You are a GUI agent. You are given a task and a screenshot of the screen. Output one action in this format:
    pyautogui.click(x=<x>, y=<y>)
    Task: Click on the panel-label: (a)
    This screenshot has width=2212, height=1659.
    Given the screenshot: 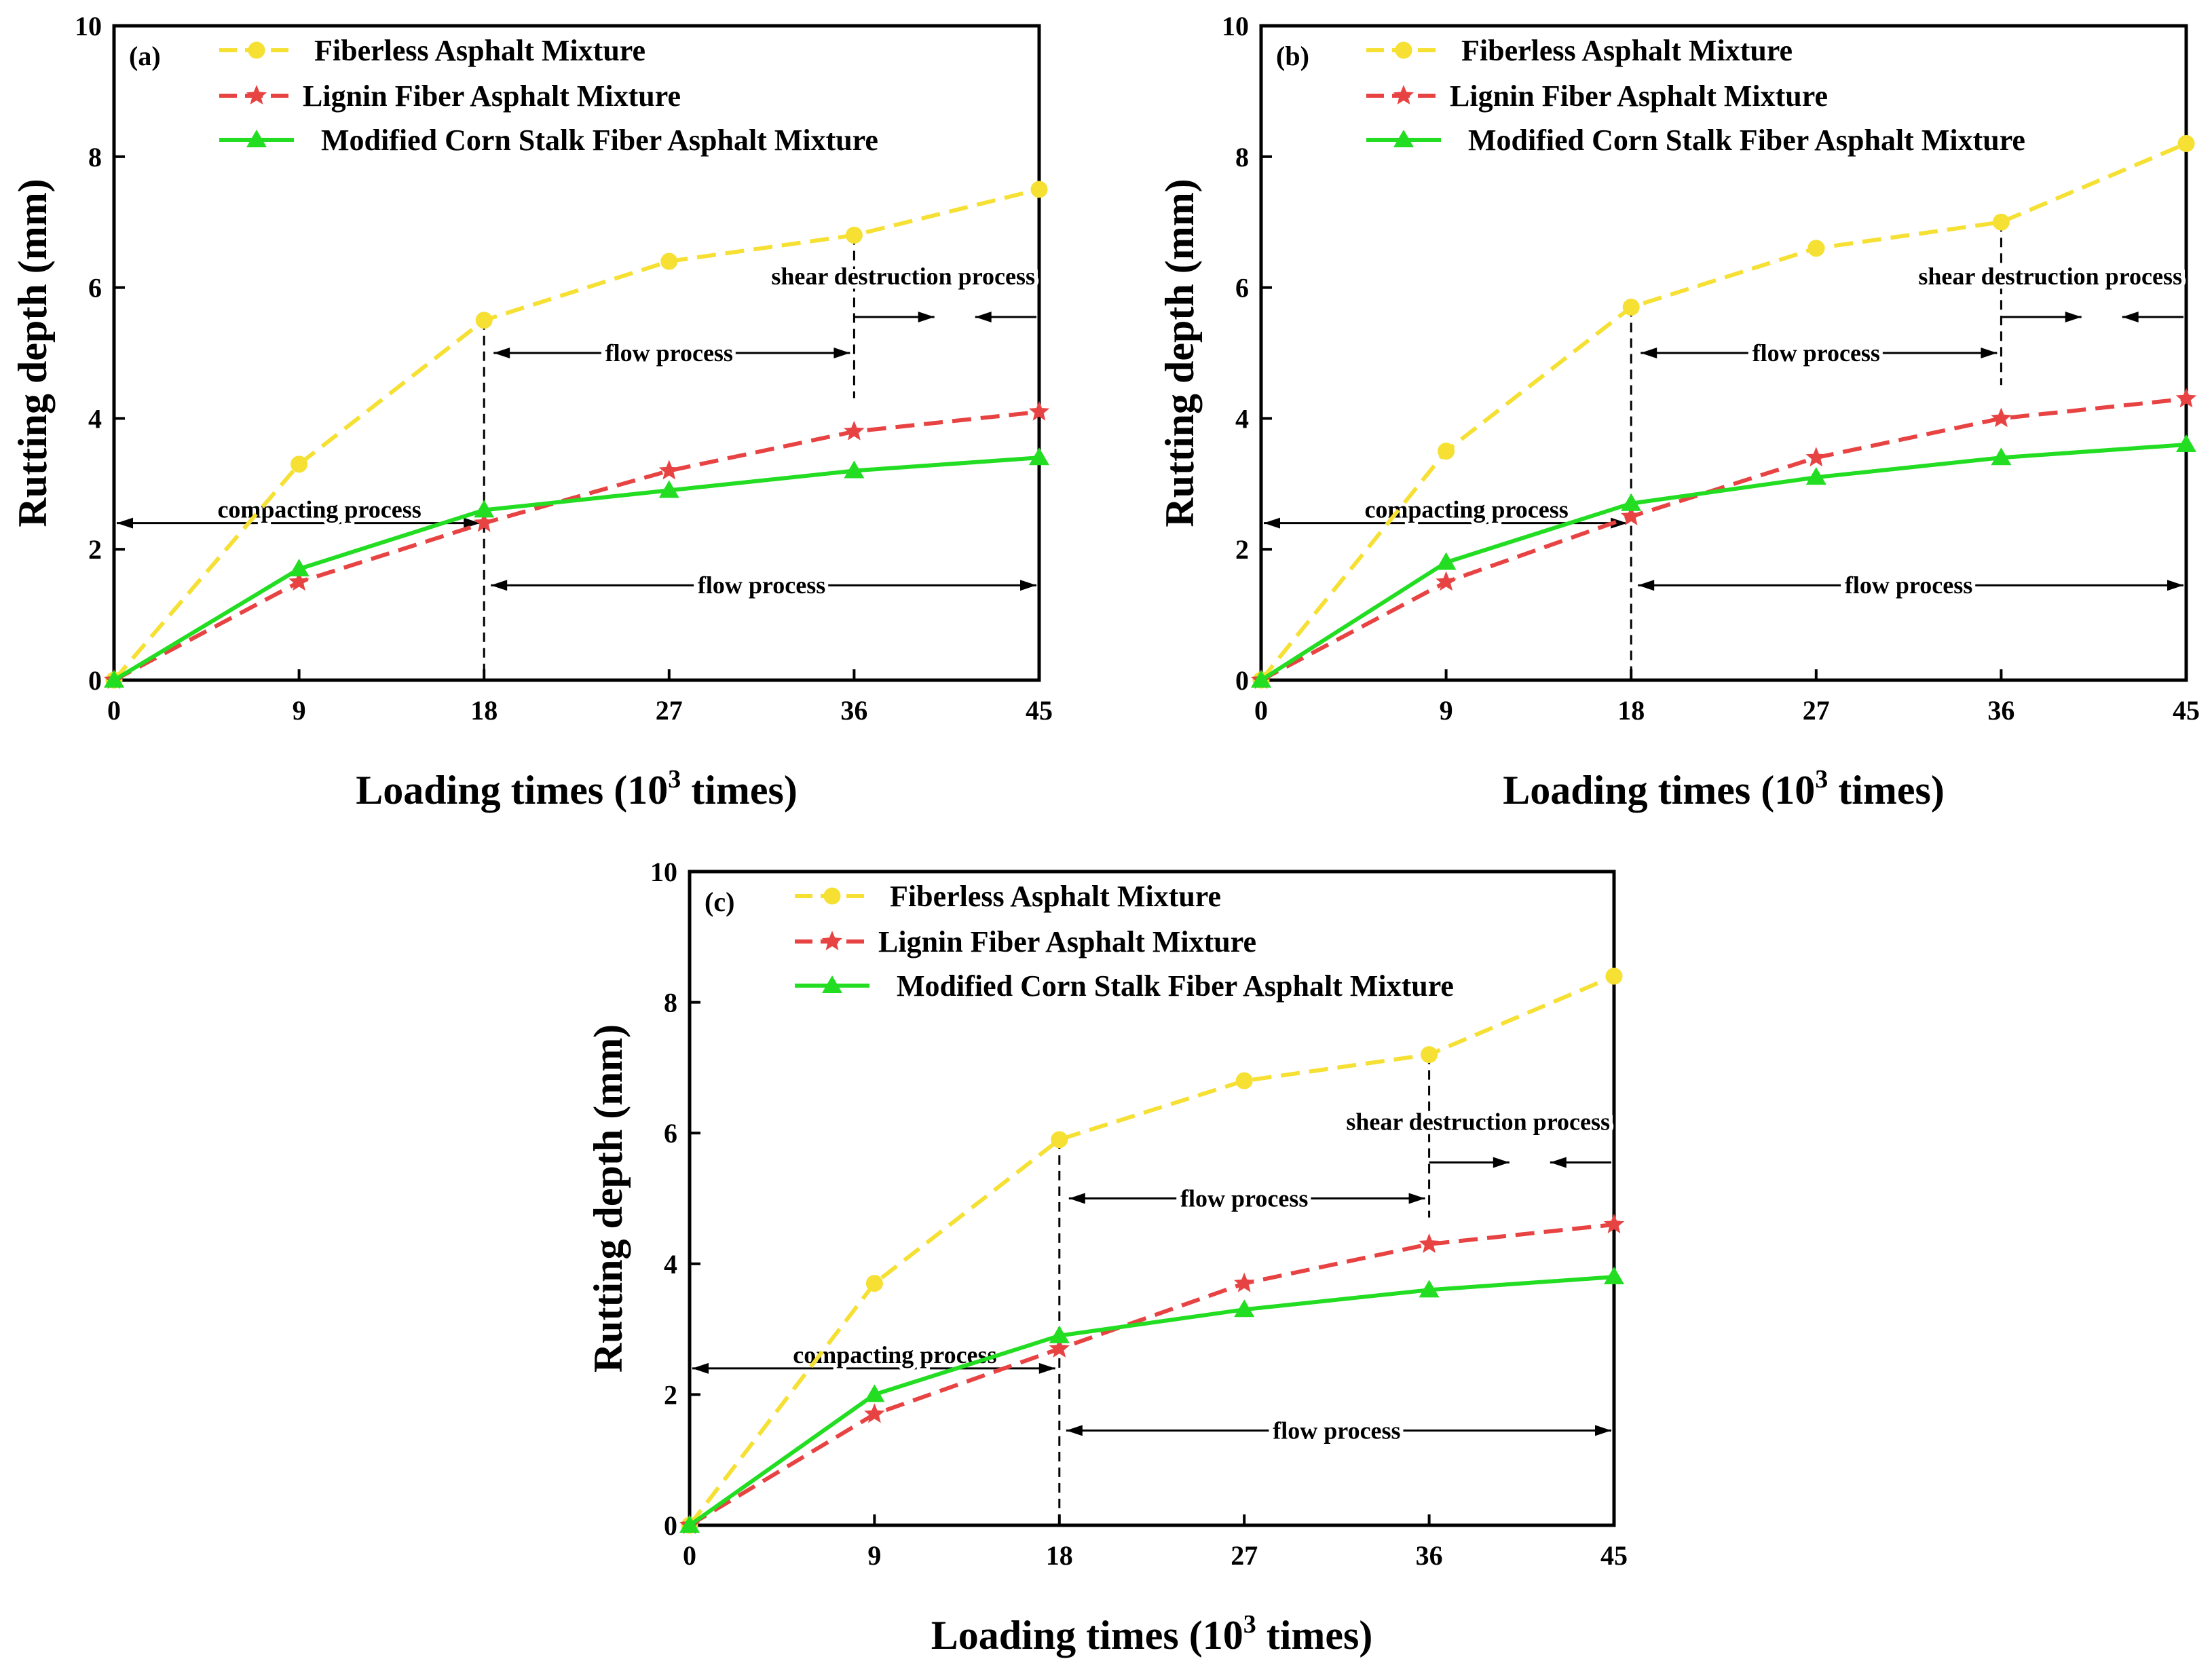 What is the action you would take?
    pyautogui.click(x=145, y=56)
    